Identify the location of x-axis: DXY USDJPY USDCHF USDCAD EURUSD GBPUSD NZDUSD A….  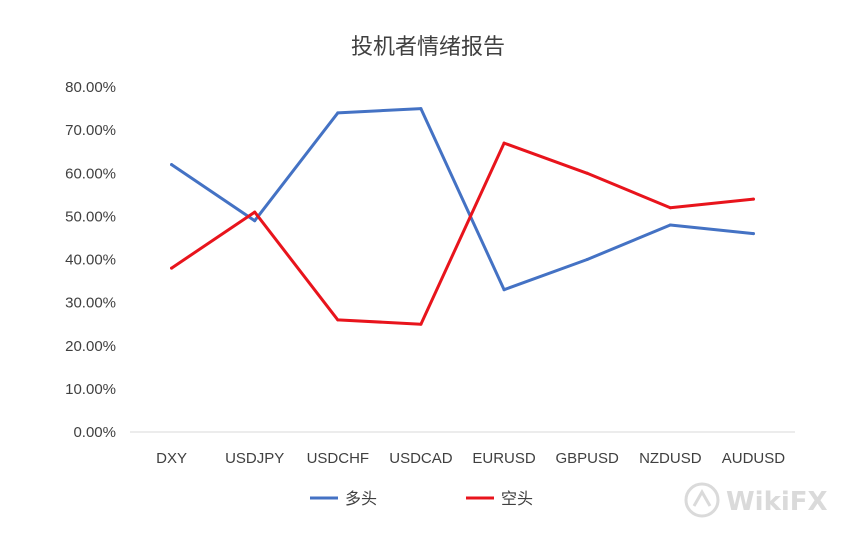
(470, 458).